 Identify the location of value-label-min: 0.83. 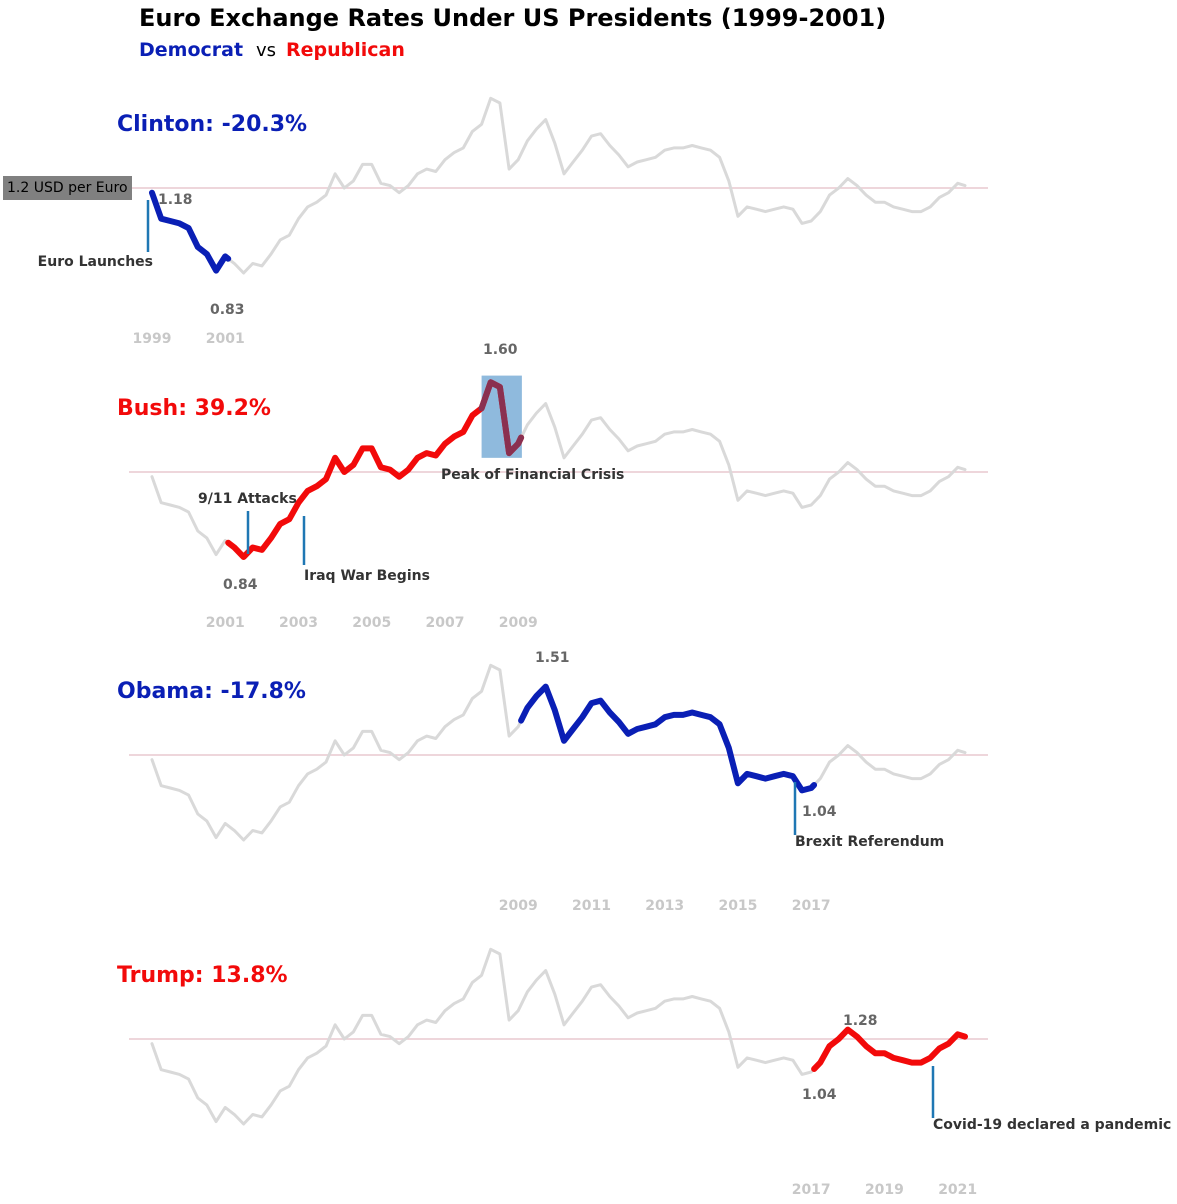
(227, 310).